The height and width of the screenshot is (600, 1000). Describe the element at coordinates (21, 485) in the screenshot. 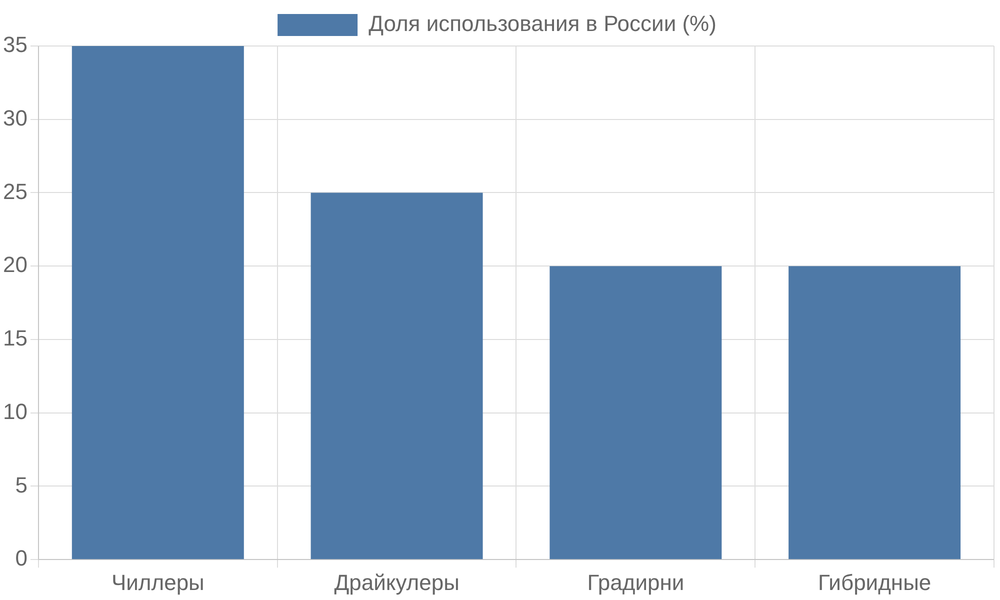

I see `y-tick-label: 5` at that location.